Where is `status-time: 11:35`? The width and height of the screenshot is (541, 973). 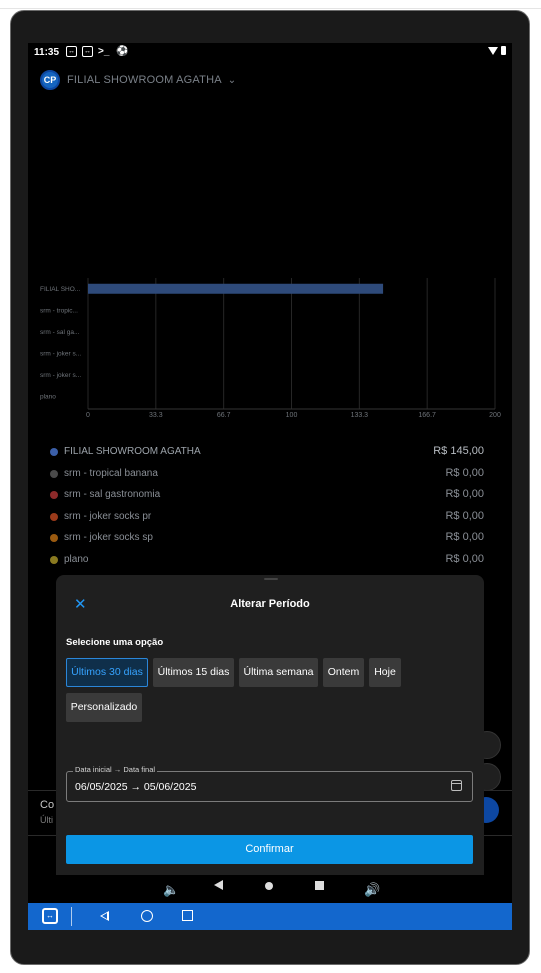 status-time: 11:35 is located at coordinates (47, 52).